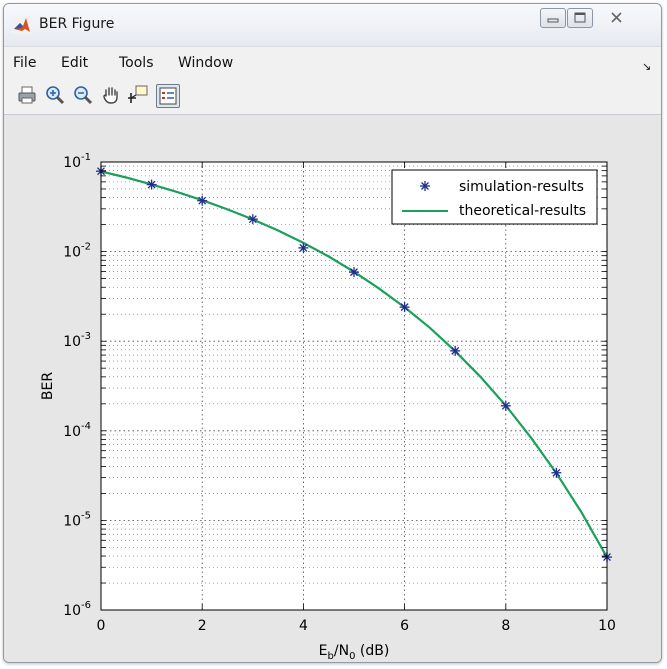 The image size is (667, 669). I want to click on menu-window: Window, so click(206, 63).